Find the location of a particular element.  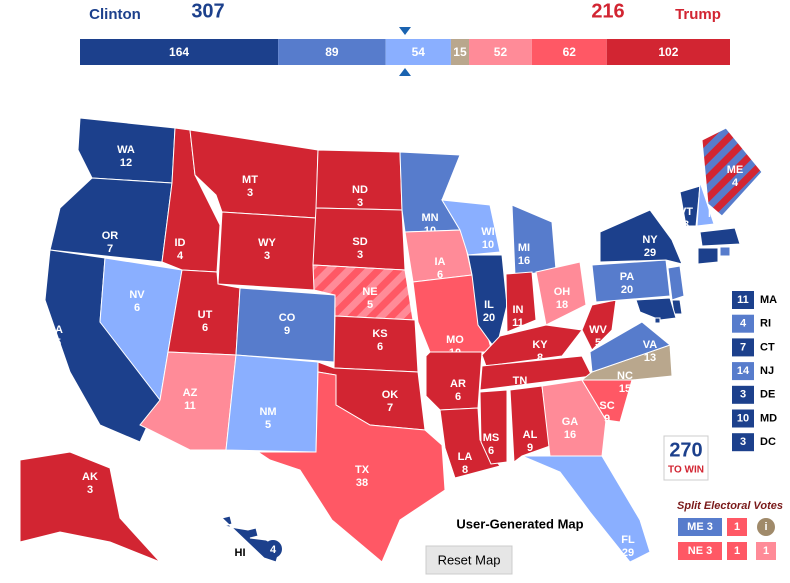

small-state-votes: 14 is located at coordinates (743, 371).